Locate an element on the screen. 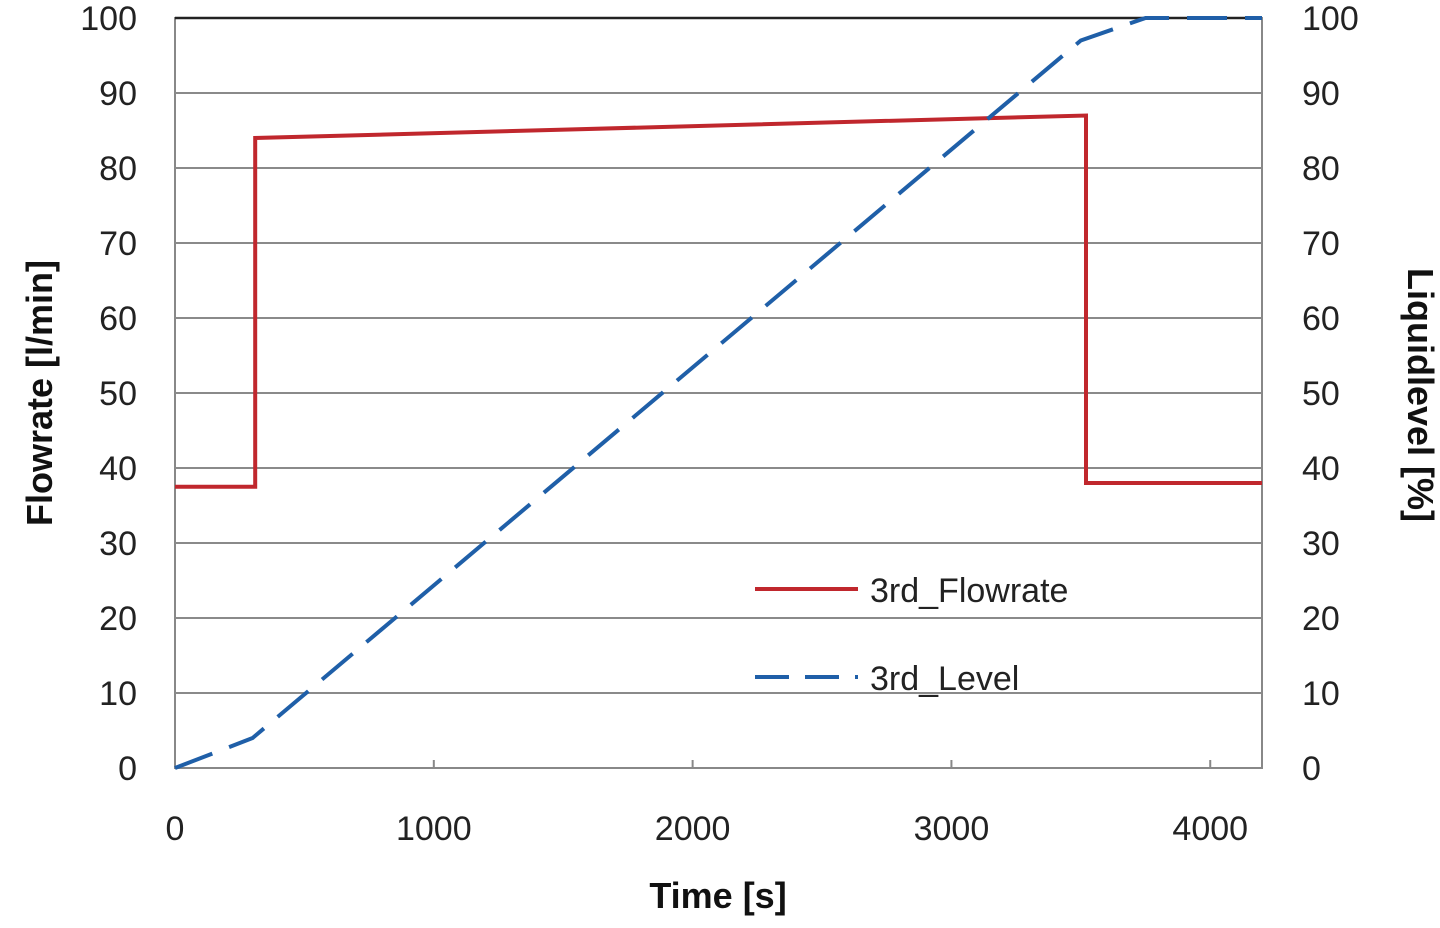  x-axis-tick-labels: 0 1000 2000 3000 4000 is located at coordinates (707, 829).